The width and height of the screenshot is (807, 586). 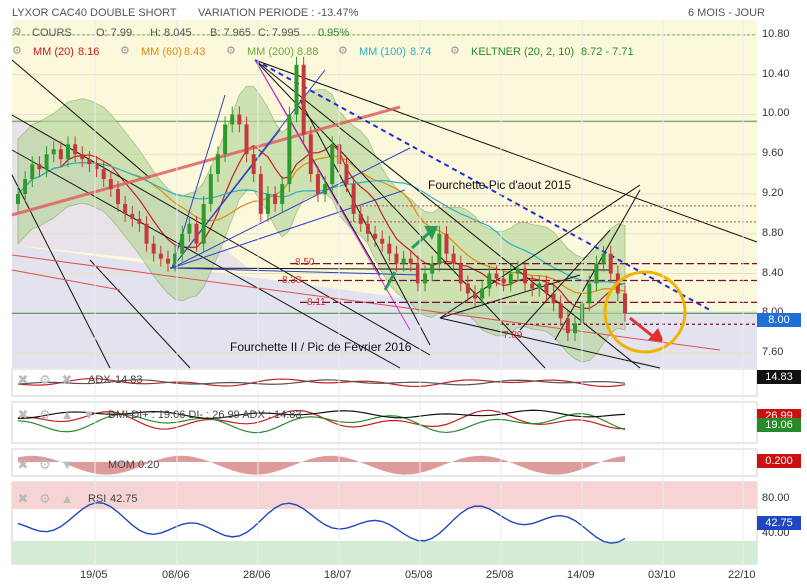 What do you see at coordinates (308, 52) in the screenshot?
I see `legend-mm200-value: 8.88` at bounding box center [308, 52].